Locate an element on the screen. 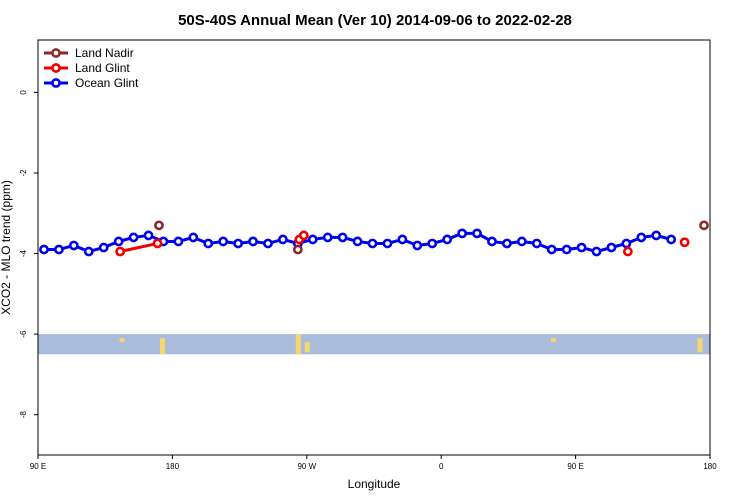  legend-entry-land-nadir: Land Nadir is located at coordinates (89, 53).